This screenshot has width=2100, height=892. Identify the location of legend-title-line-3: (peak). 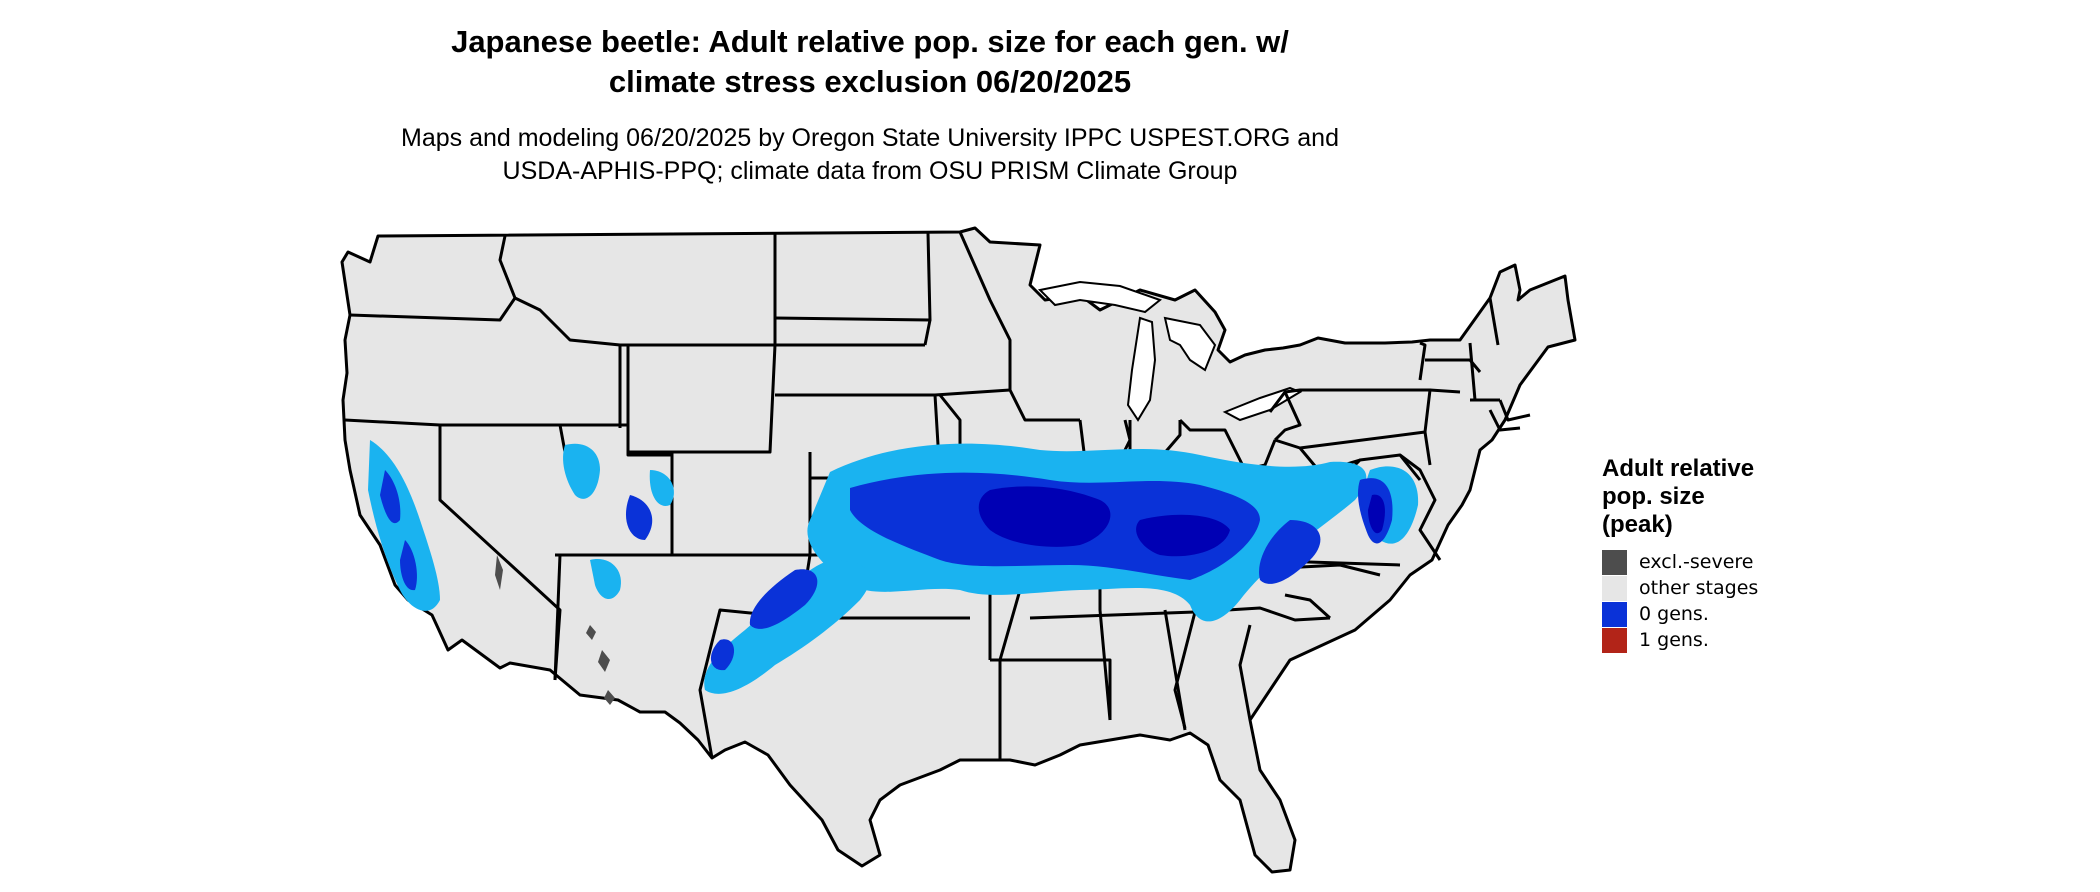
(1637, 524).